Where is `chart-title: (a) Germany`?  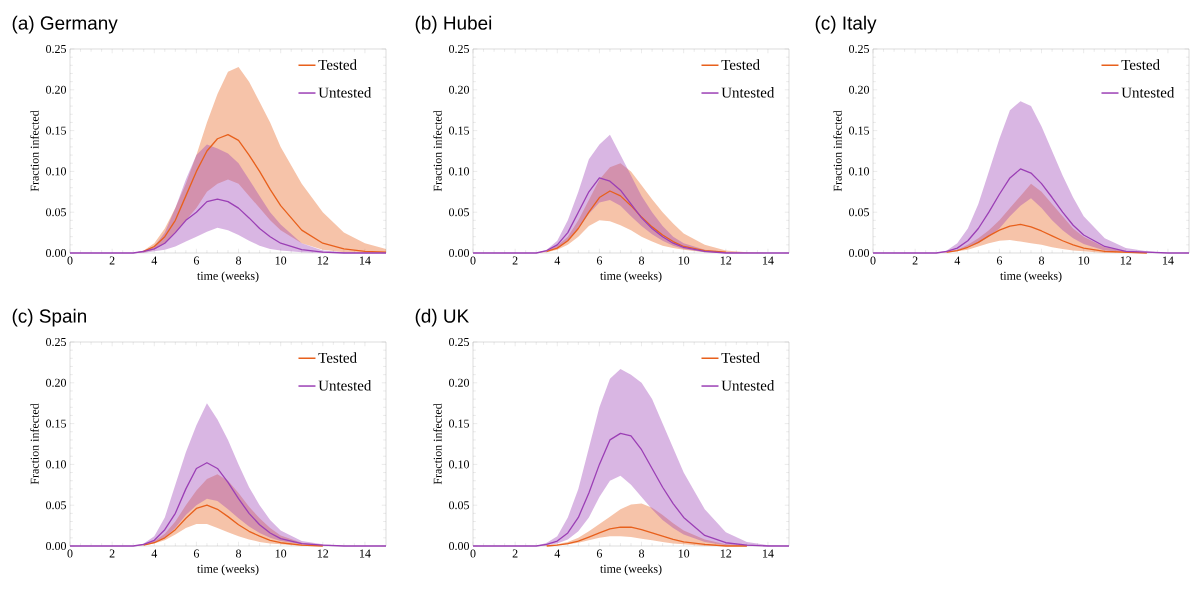
chart-title: (a) Germany is located at coordinates (65, 24).